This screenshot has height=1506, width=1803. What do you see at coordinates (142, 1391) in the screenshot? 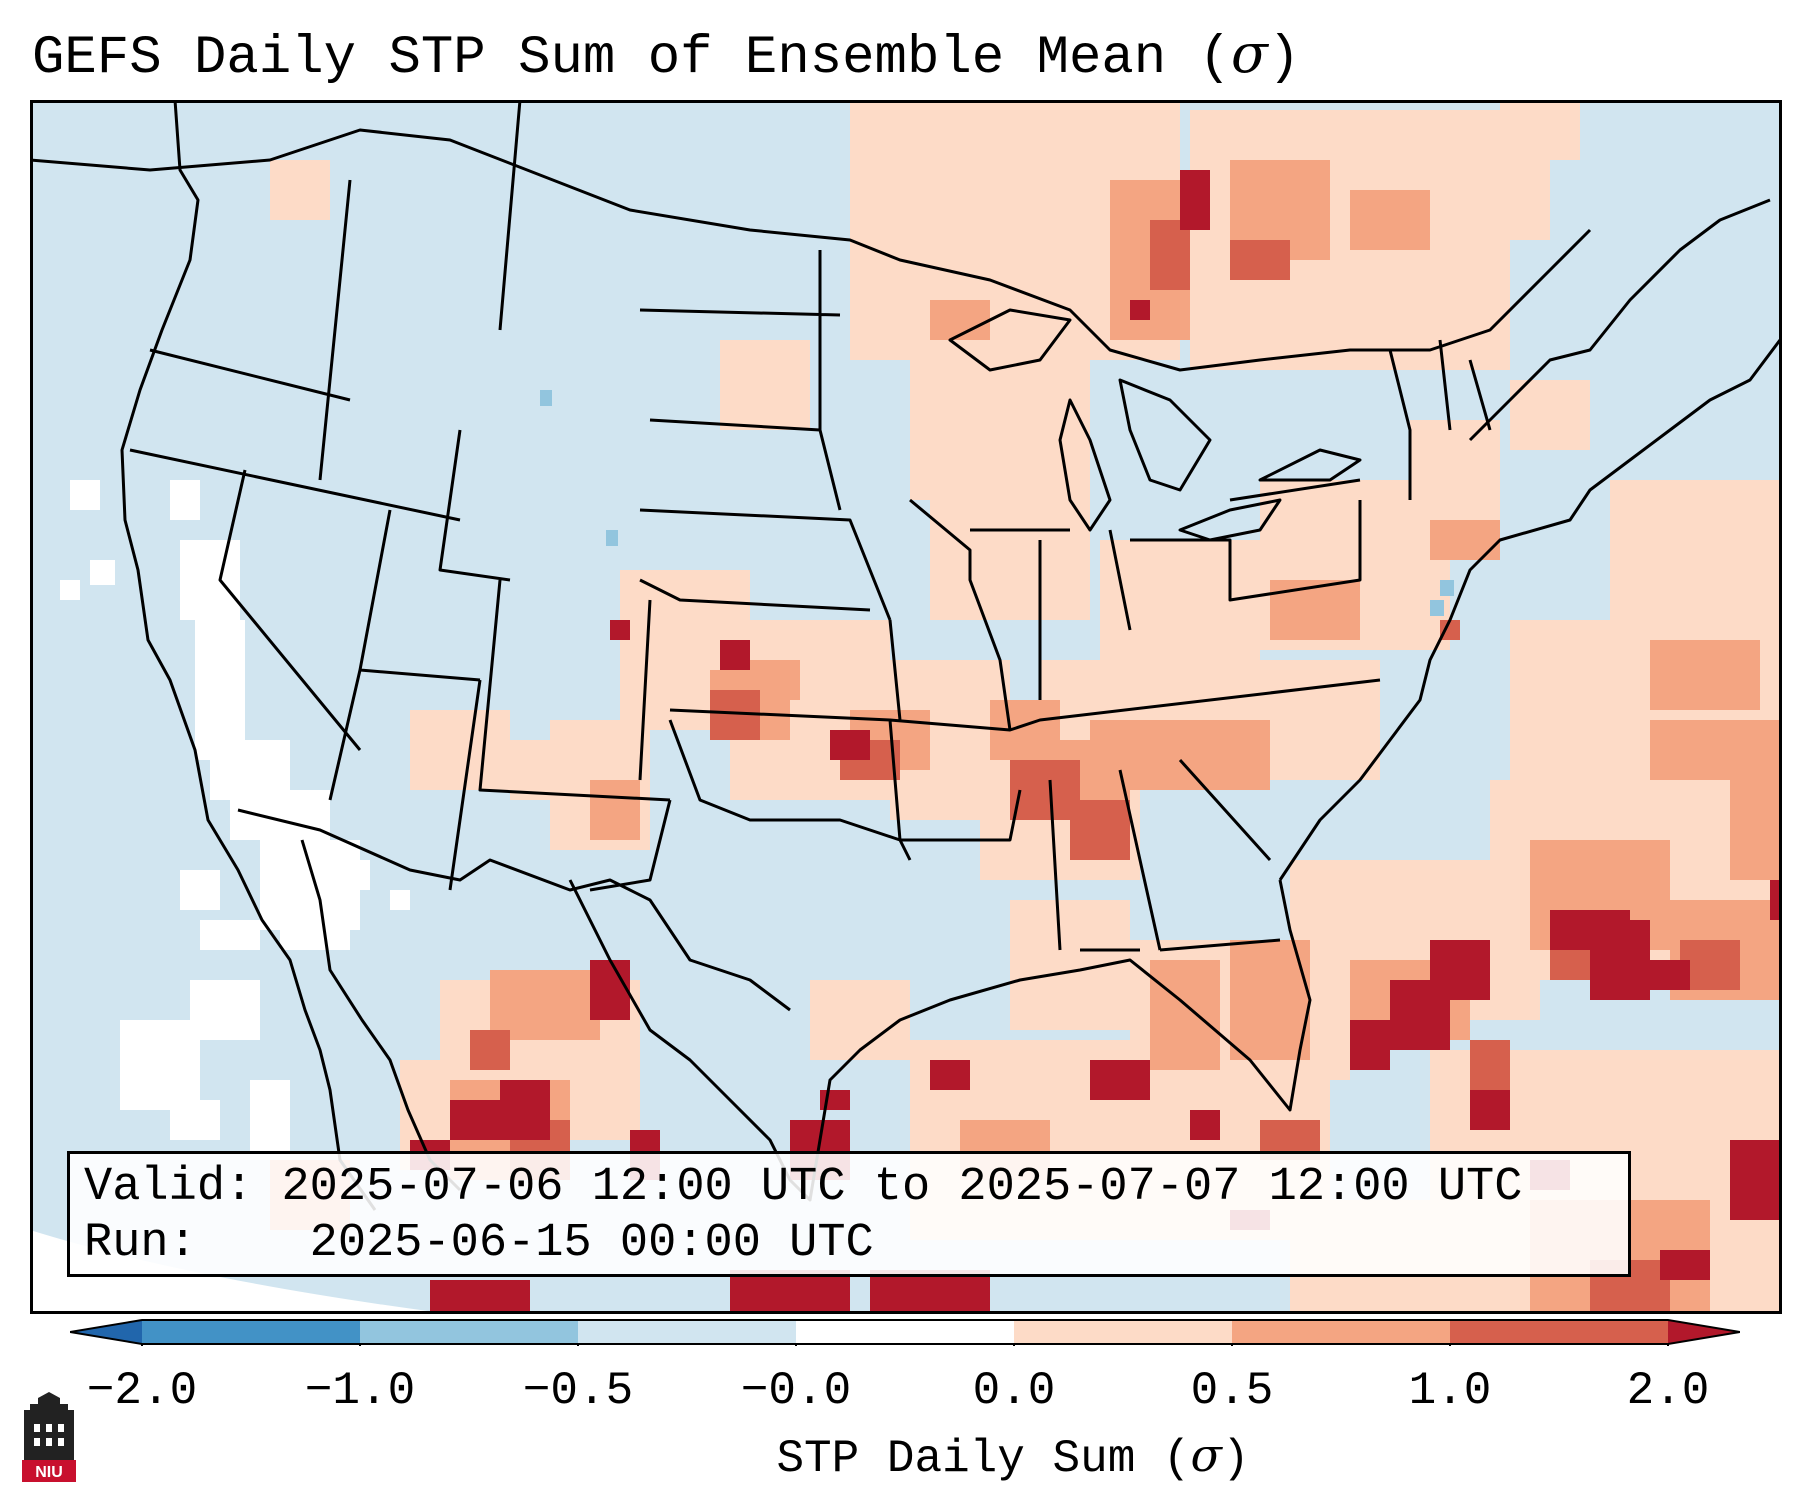
I see `colorbar-tick-label: −2.0` at bounding box center [142, 1391].